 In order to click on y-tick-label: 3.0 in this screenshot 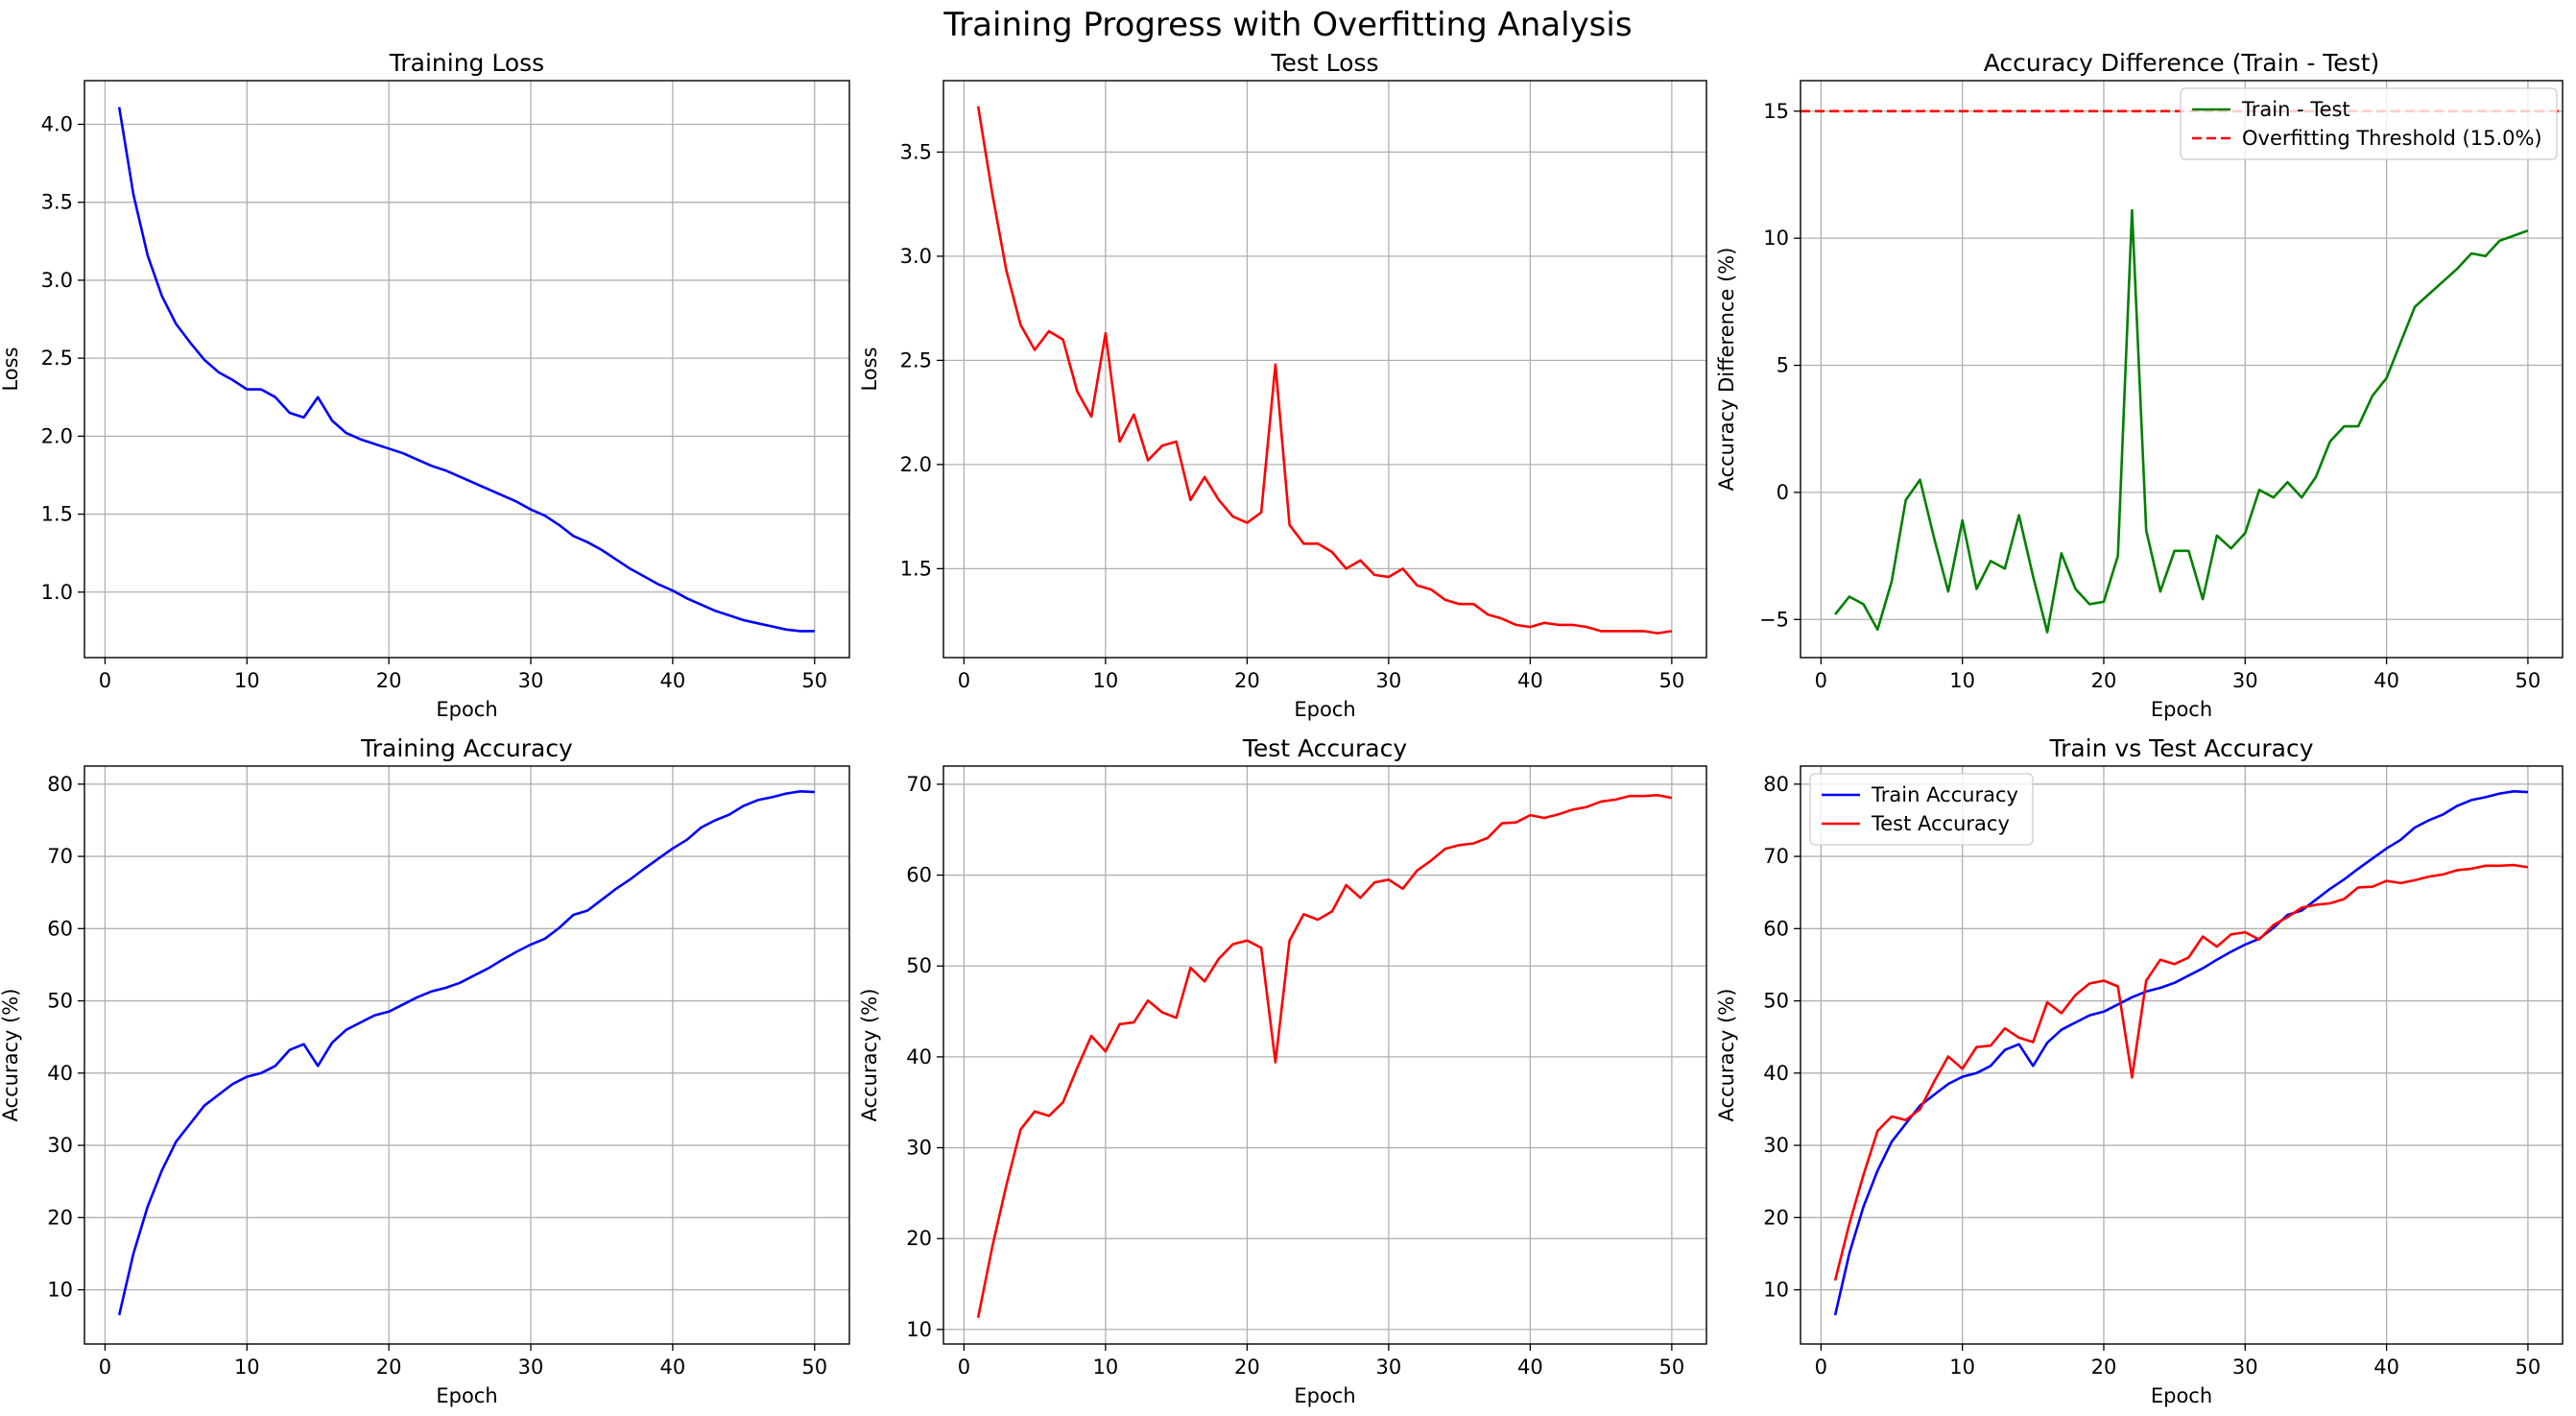, I will do `click(916, 256)`.